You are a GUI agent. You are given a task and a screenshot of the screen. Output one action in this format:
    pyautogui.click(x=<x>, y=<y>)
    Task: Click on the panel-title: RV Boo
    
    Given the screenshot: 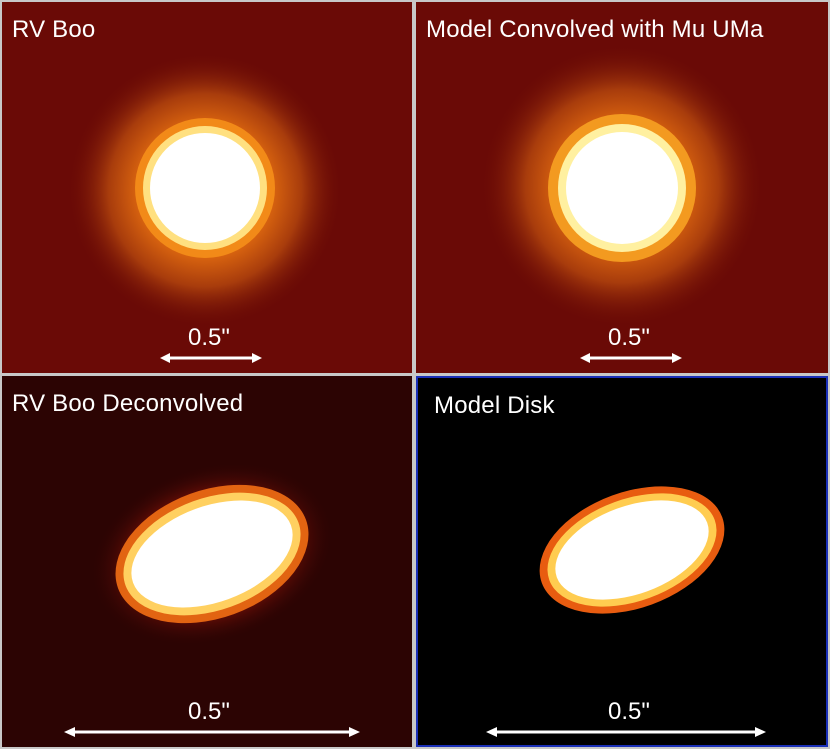 What is the action you would take?
    pyautogui.click(x=54, y=29)
    